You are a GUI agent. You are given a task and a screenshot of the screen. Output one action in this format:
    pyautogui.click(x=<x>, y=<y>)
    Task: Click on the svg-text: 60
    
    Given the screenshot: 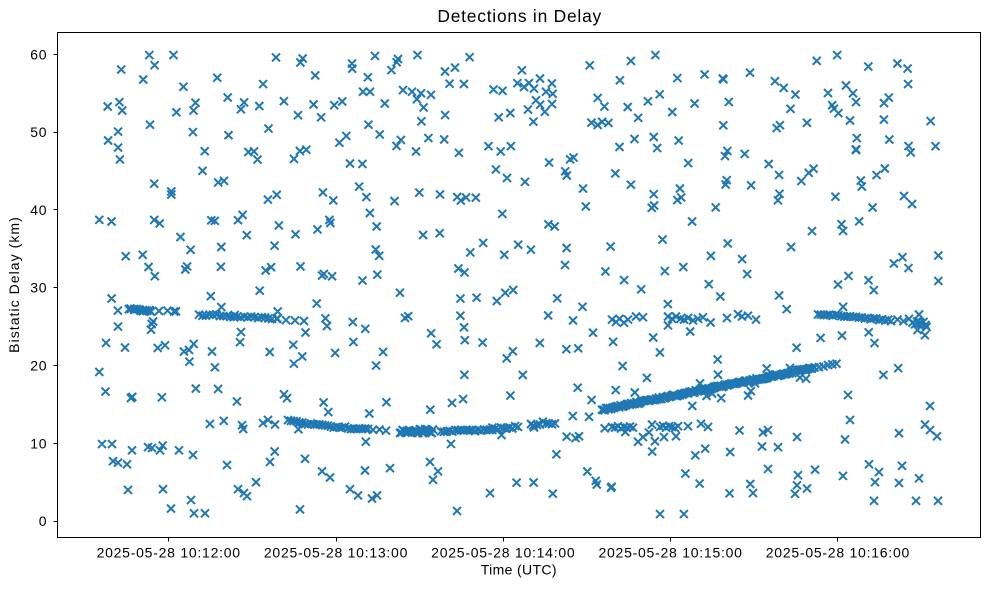 What is the action you would take?
    pyautogui.click(x=38, y=54)
    